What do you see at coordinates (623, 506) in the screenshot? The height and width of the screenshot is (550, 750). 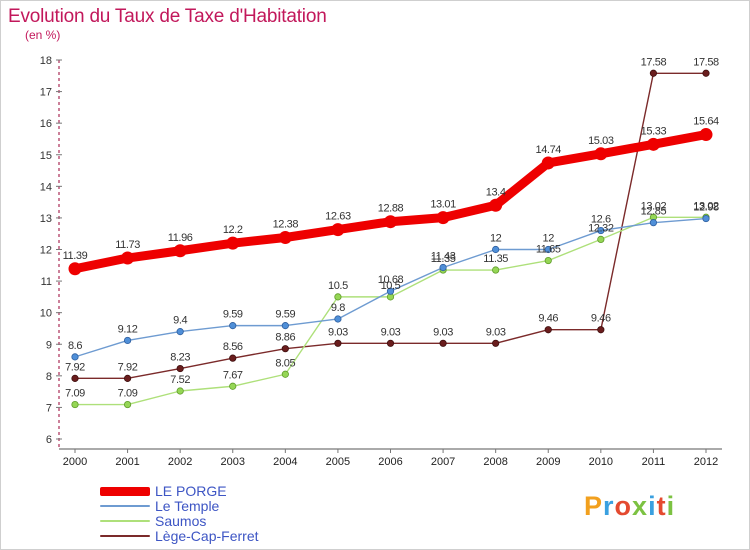 I see `logo-letter: o` at bounding box center [623, 506].